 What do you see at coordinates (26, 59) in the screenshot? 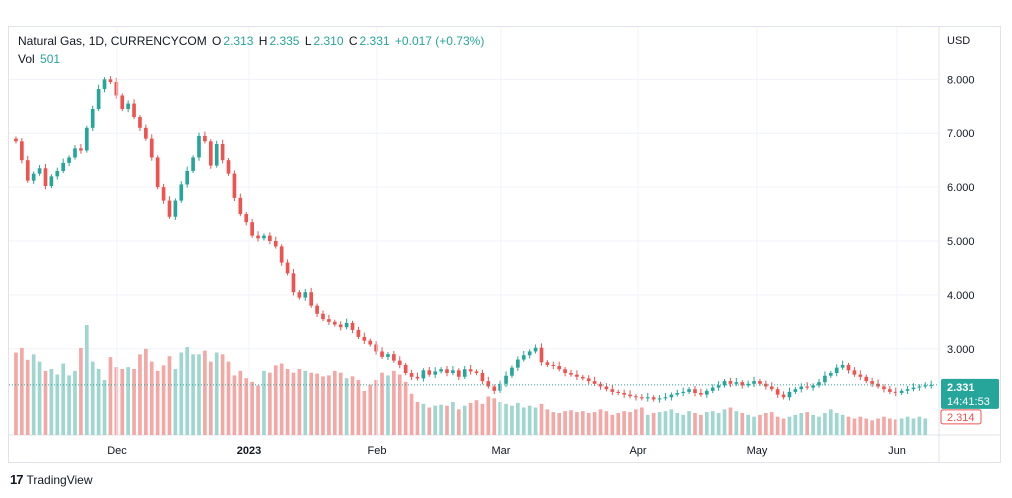
I see `volume-label: Vol` at bounding box center [26, 59].